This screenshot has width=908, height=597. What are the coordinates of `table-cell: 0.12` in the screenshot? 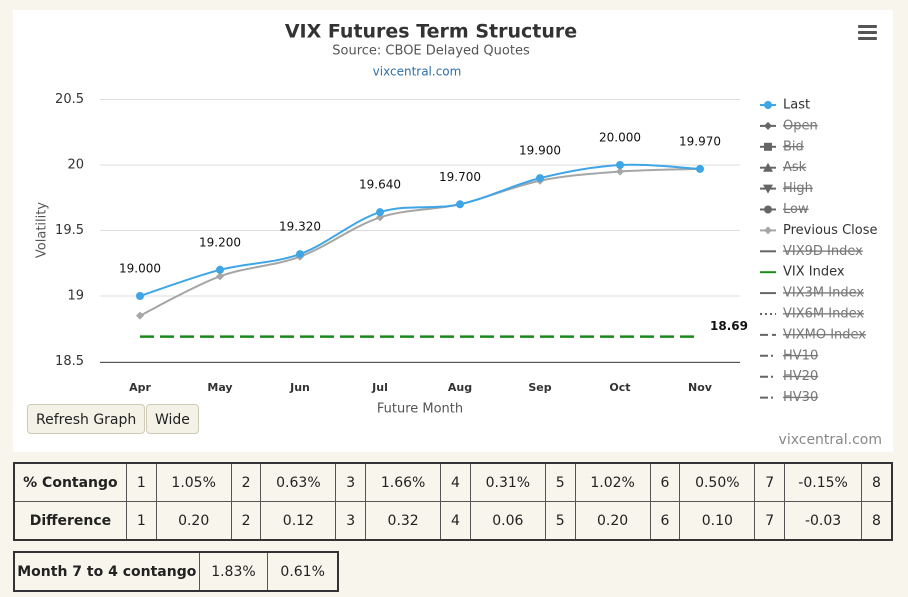 It's located at (298, 521).